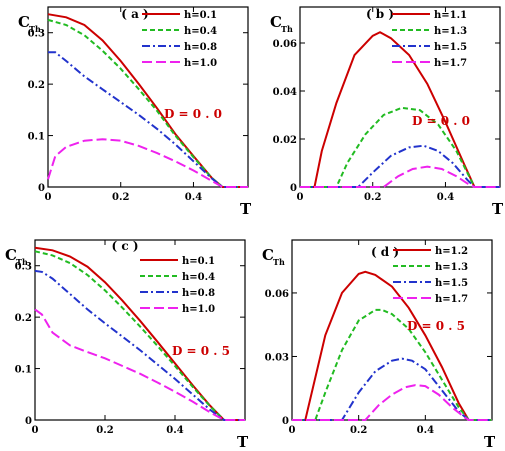  I want to click on series-line-h=1.2, so click(392, 345).